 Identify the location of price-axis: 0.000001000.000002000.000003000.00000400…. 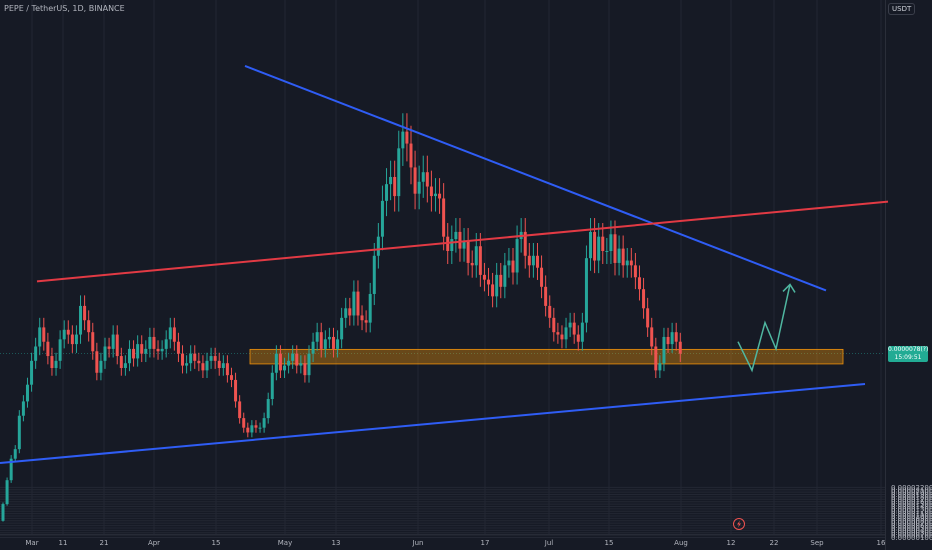
(911, 513).